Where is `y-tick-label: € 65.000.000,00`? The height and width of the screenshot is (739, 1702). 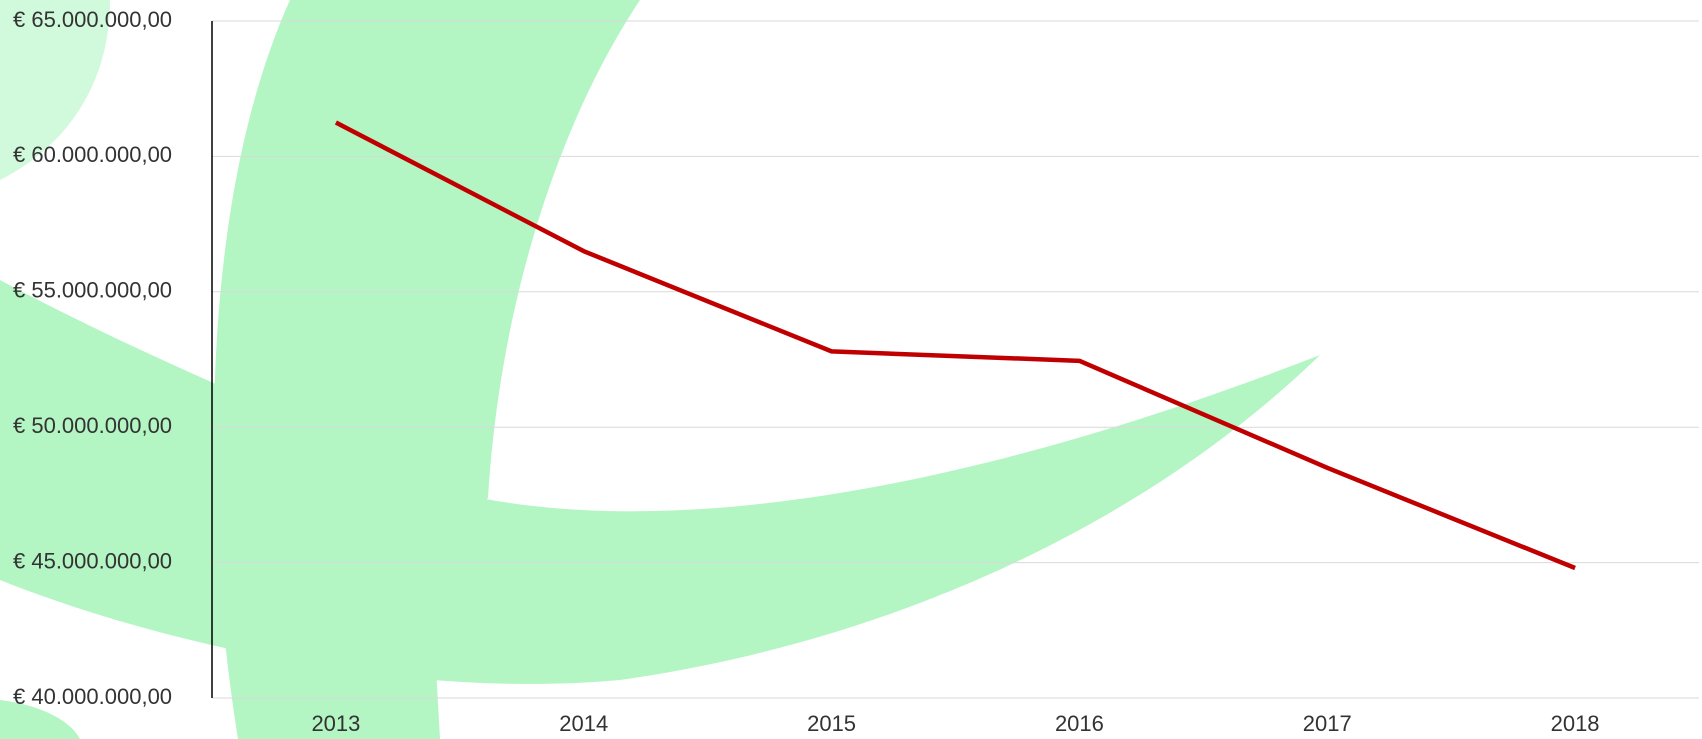
y-tick-label: € 65.000.000,00 is located at coordinates (92, 19).